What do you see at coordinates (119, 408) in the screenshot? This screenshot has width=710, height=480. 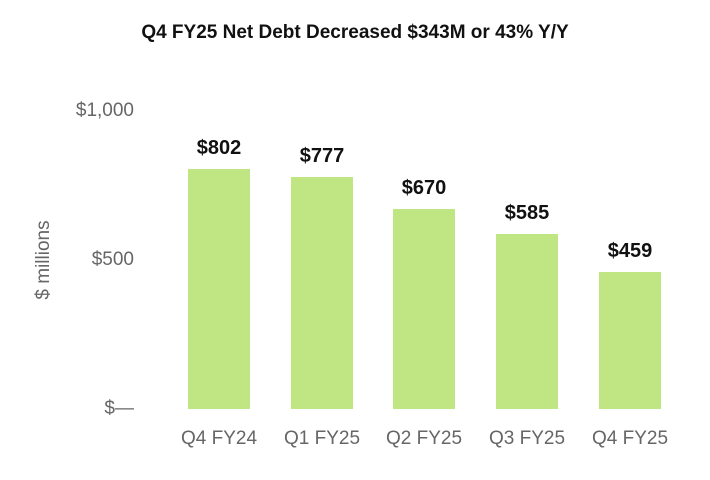 I see `y-tick-0: $—` at bounding box center [119, 408].